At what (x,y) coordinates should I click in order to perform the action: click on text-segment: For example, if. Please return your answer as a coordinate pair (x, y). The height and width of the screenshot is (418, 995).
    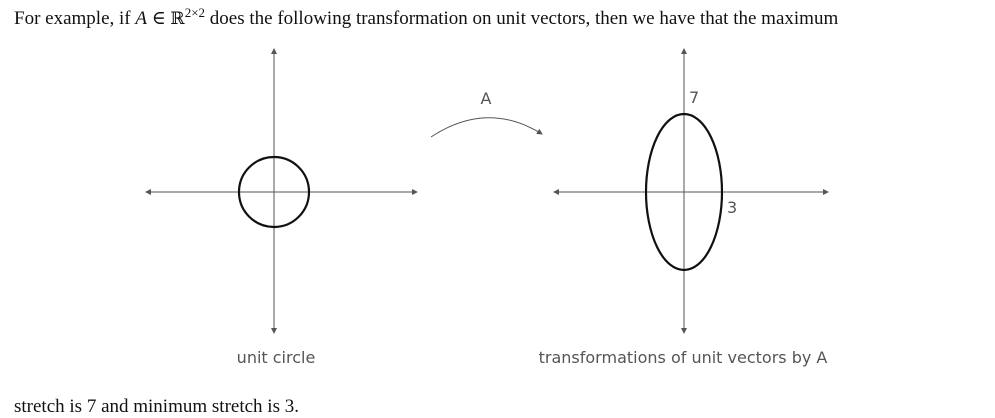
    Looking at the image, I should click on (75, 18).